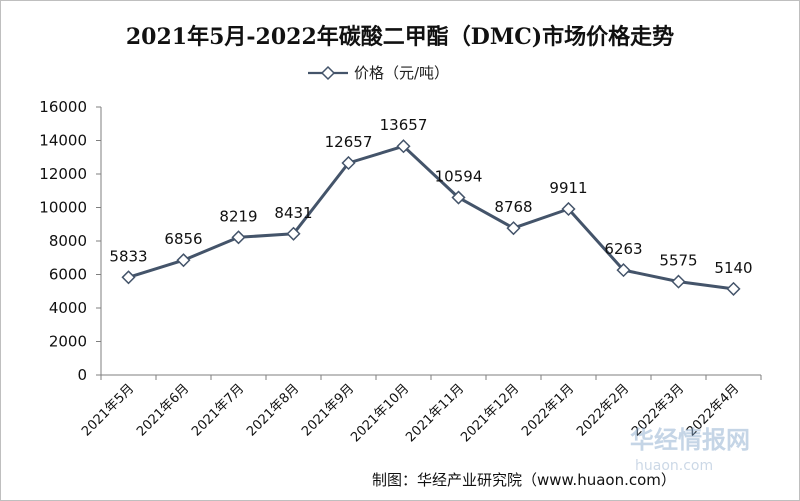 Image resolution: width=800 pixels, height=501 pixels. I want to click on watermark: 华经情报网 huaon.com, so click(690, 450).